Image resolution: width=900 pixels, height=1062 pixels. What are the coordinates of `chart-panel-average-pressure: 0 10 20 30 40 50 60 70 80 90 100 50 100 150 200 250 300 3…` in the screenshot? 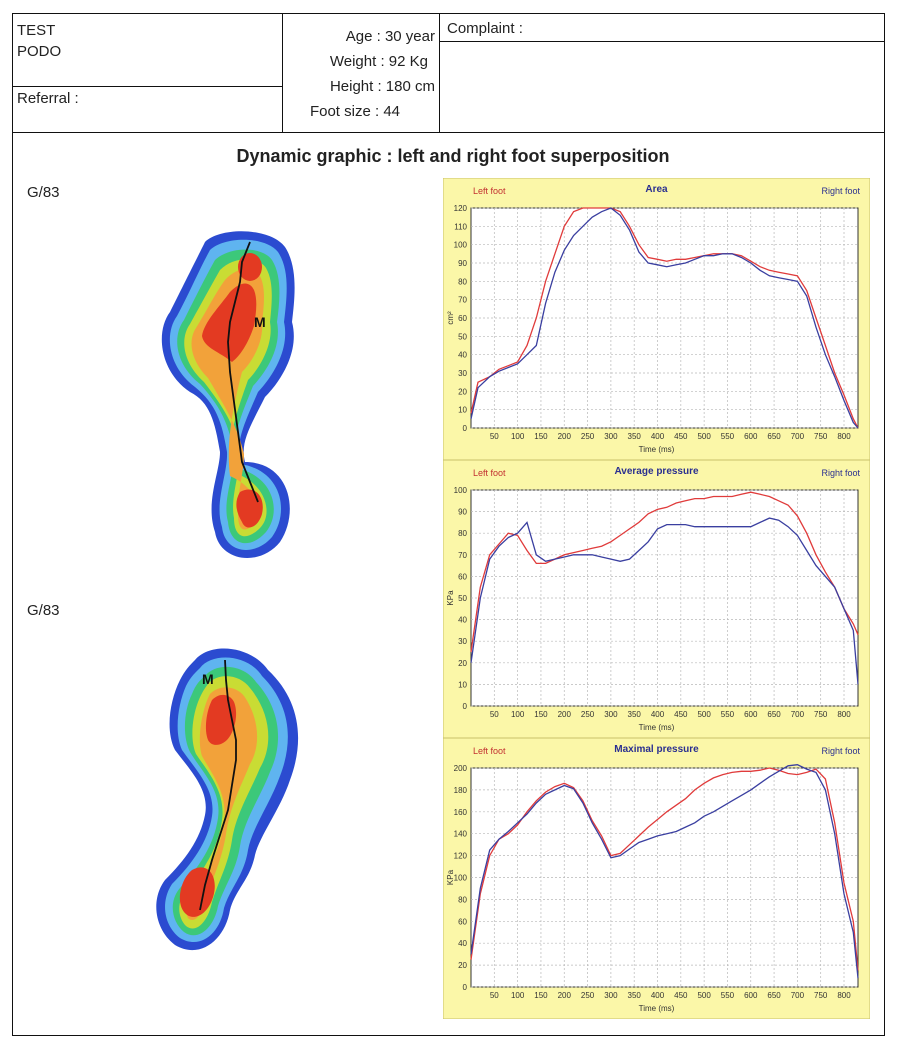 It's located at (656, 599).